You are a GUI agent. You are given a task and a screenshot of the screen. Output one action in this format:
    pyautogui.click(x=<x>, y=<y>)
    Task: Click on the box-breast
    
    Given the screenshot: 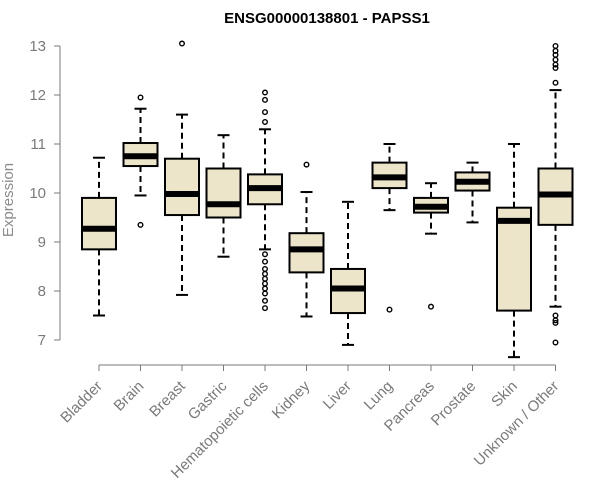 What is the action you would take?
    pyautogui.click(x=182, y=168)
    